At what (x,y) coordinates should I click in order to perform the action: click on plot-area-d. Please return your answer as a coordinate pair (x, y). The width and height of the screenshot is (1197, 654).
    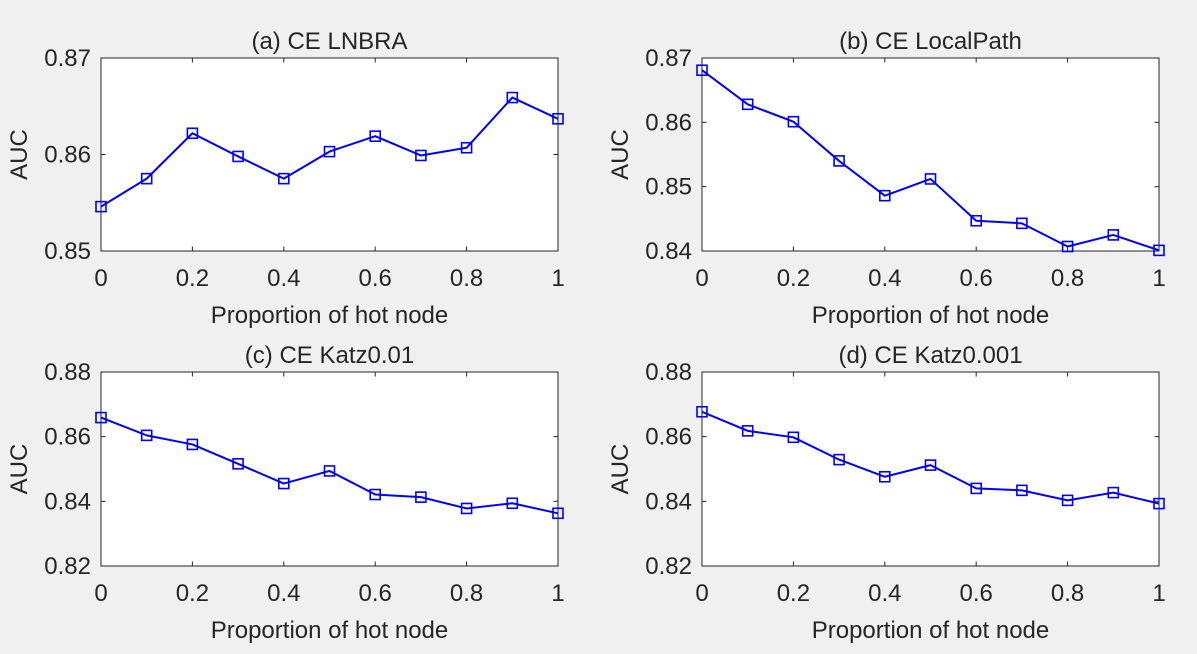
    Looking at the image, I should click on (930, 469).